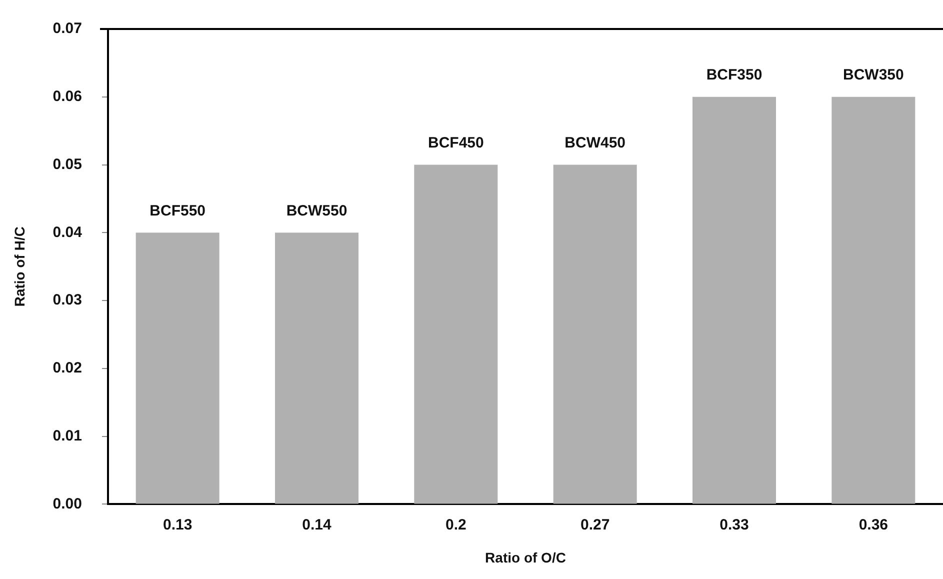 The height and width of the screenshot is (579, 943). Describe the element at coordinates (177, 525) in the screenshot. I see `x-tick-label: 0.13` at that location.